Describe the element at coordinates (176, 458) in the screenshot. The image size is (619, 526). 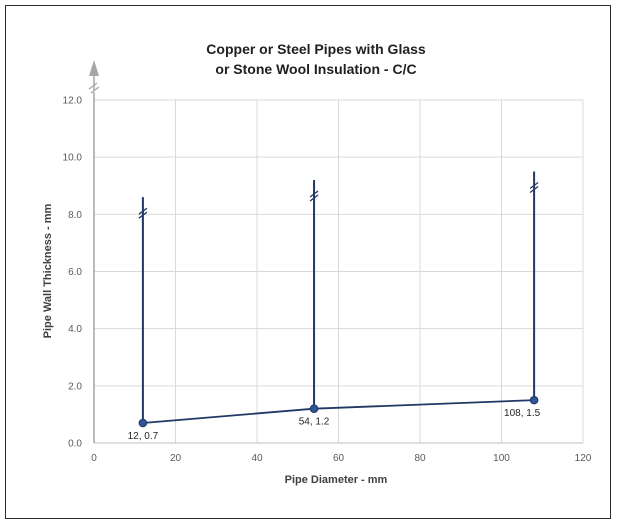
I see `x-tick-label: 20` at that location.